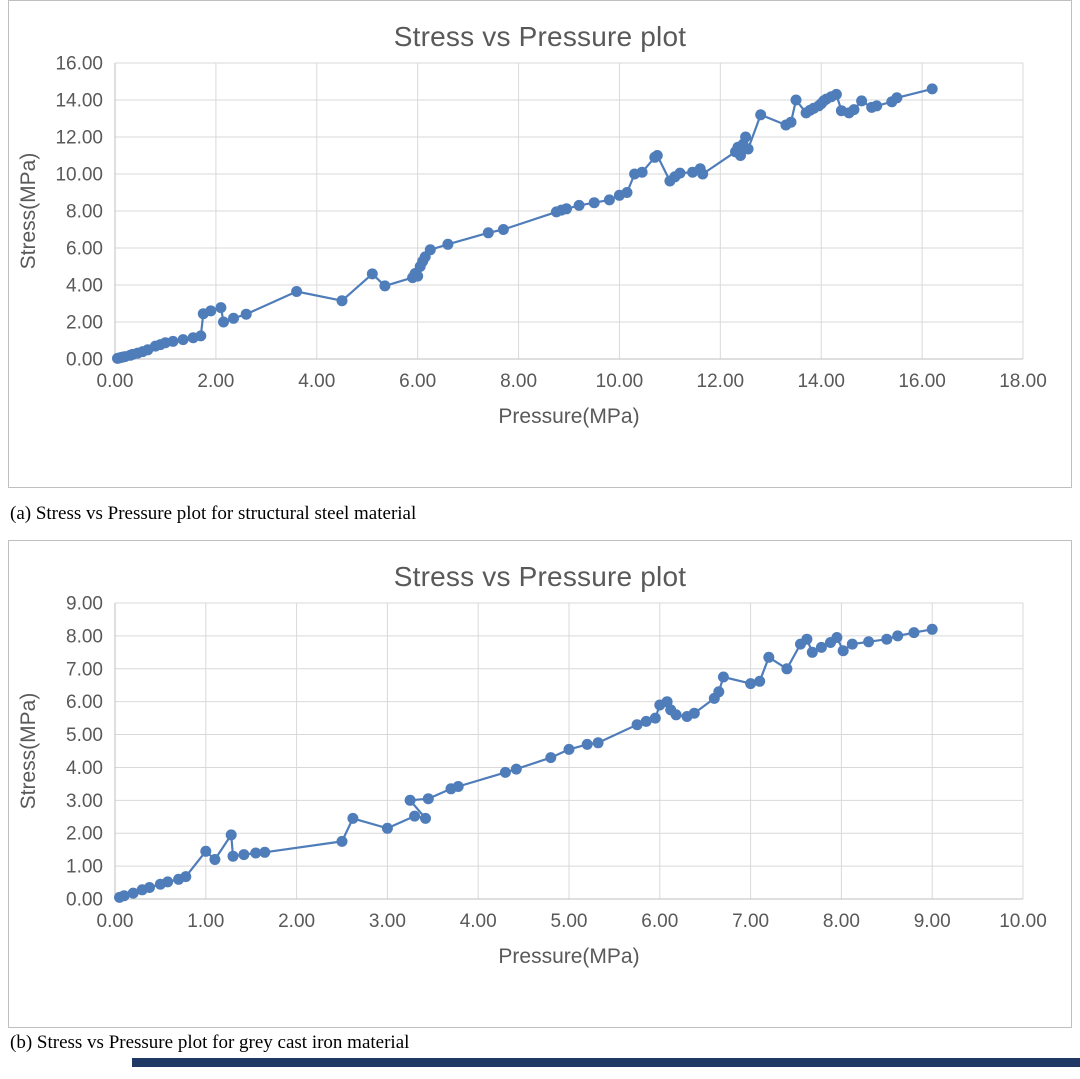 This screenshot has height=1079, width=1080. What do you see at coordinates (606, 1062) in the screenshot?
I see `bottom-bar` at bounding box center [606, 1062].